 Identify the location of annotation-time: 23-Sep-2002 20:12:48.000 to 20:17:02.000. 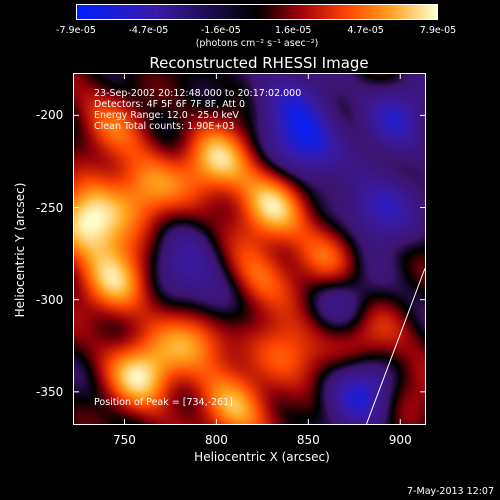
(198, 93).